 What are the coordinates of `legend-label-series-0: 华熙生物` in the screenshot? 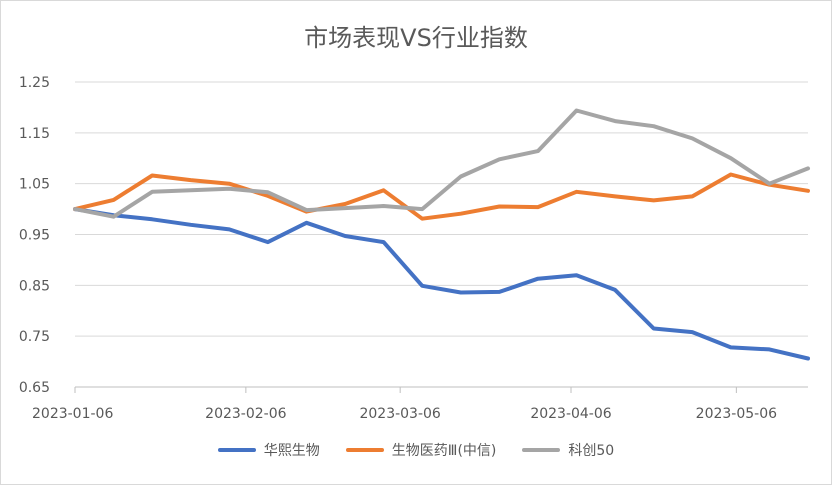 It's located at (291, 451).